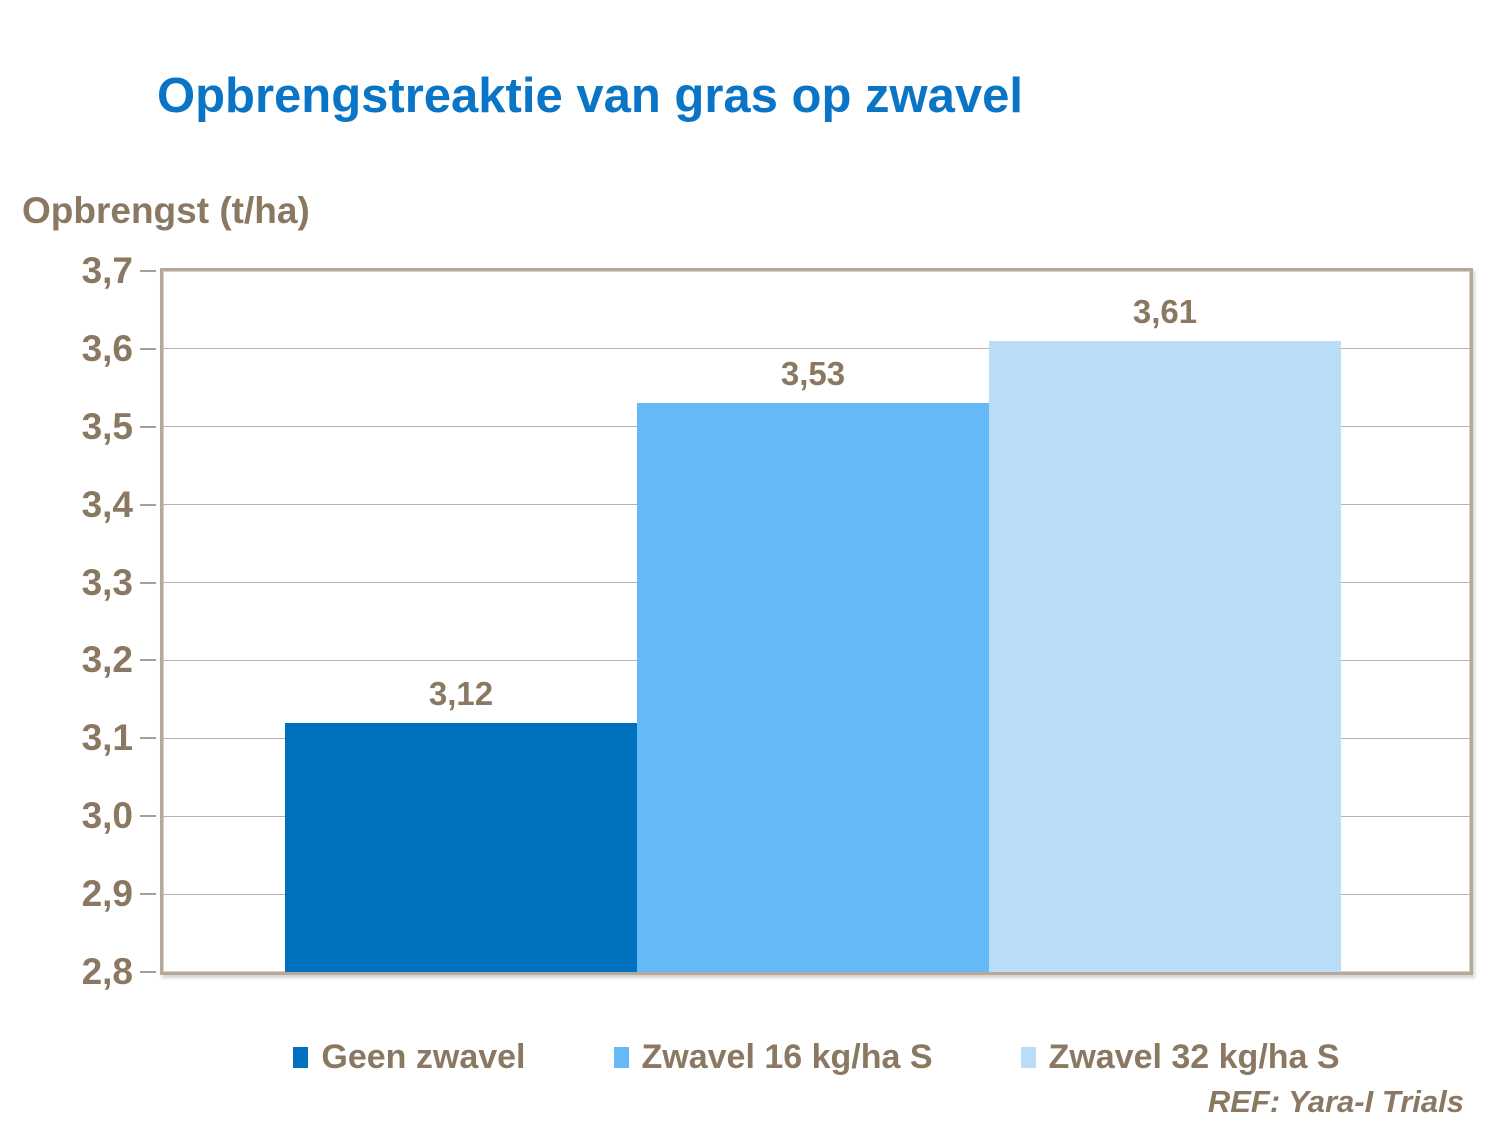 The height and width of the screenshot is (1125, 1500). Describe the element at coordinates (816, 349) in the screenshot. I see `gridline` at that location.